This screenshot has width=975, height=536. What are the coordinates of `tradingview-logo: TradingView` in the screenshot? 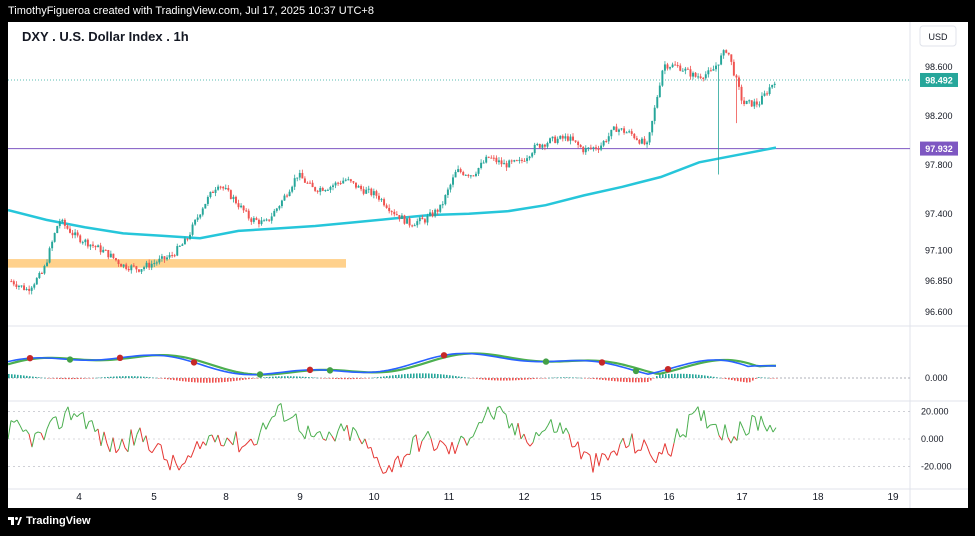 It's located at (49, 521).